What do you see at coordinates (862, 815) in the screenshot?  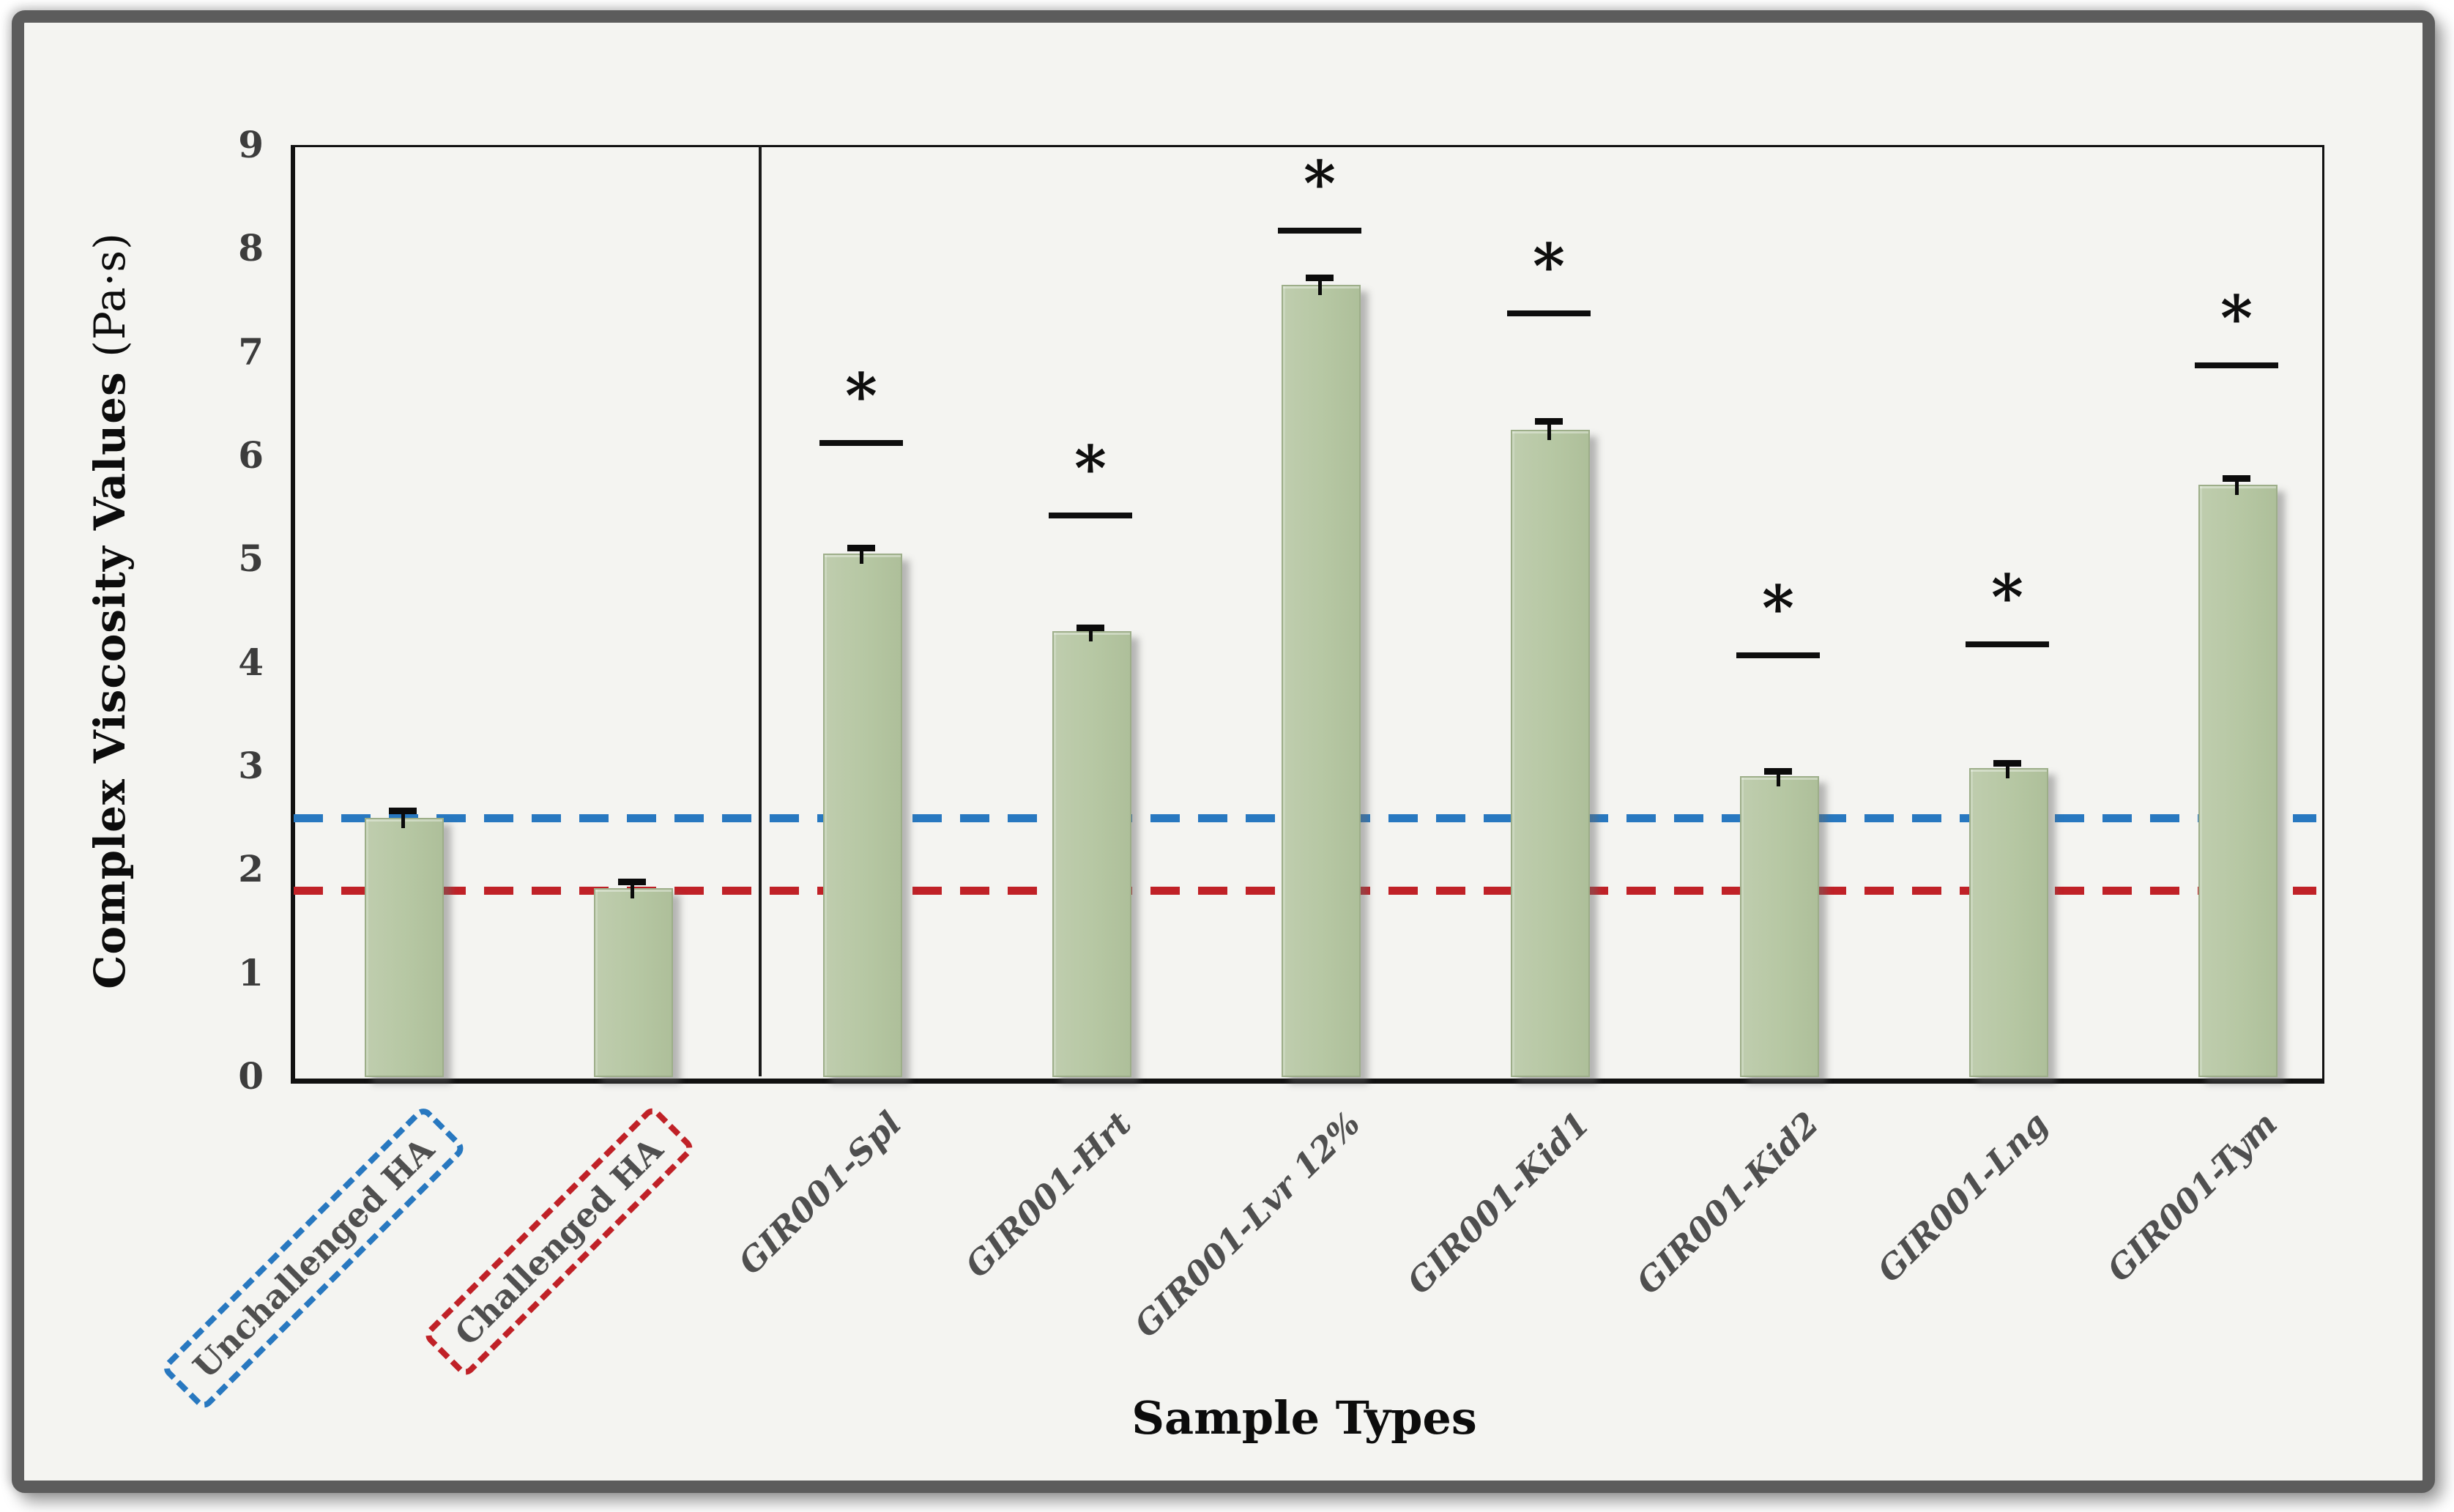 I see `bar-gir001-spl` at bounding box center [862, 815].